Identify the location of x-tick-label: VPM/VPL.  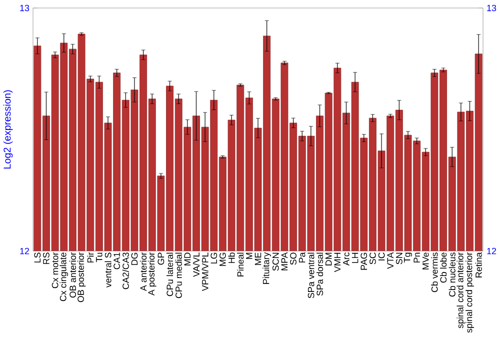
(205, 272).